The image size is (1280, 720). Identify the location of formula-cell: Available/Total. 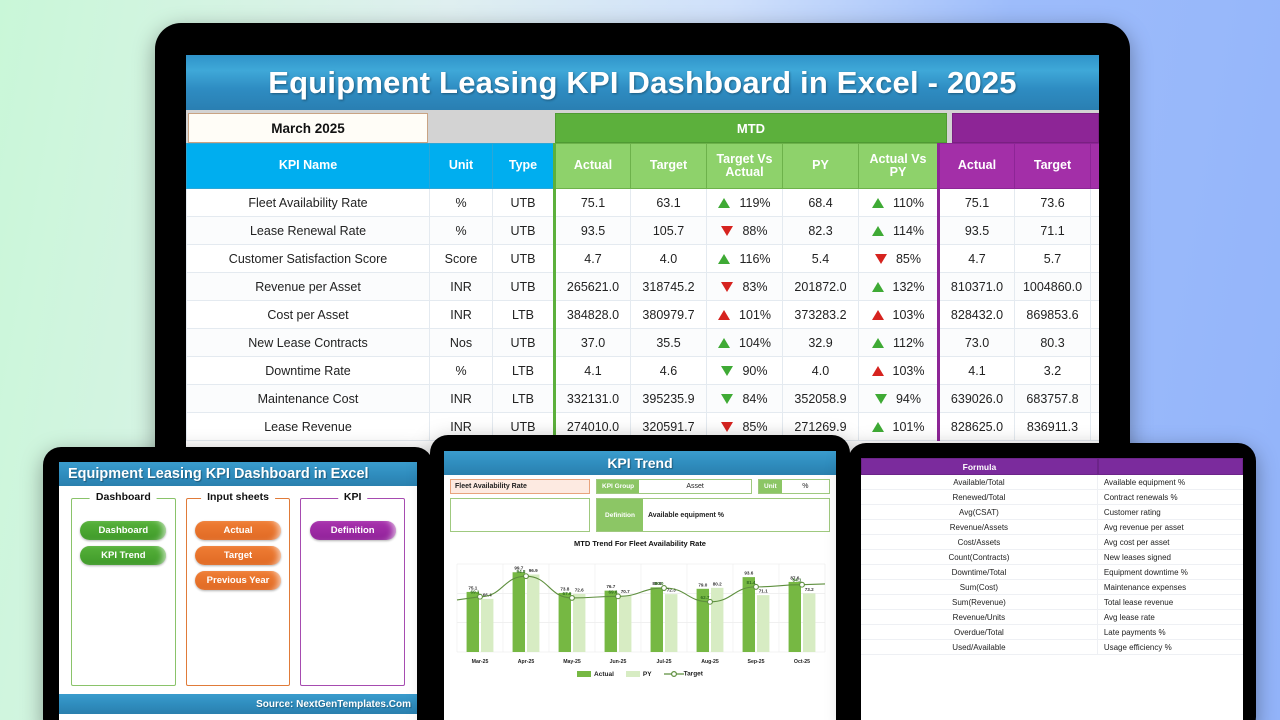
(979, 482).